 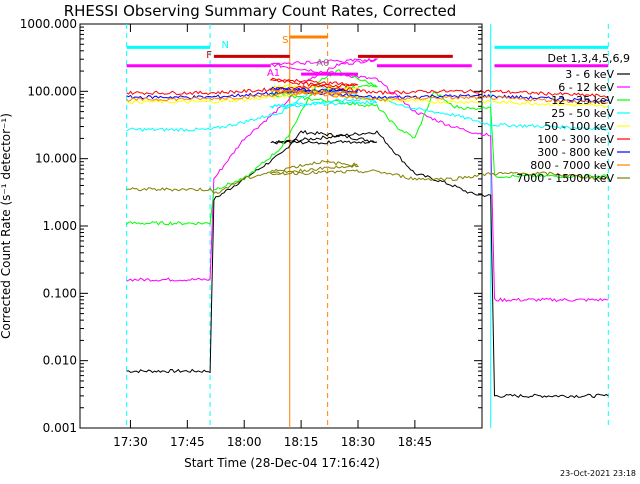 What do you see at coordinates (56, 159) in the screenshot?
I see `y-tick-label: 10.000` at bounding box center [56, 159].